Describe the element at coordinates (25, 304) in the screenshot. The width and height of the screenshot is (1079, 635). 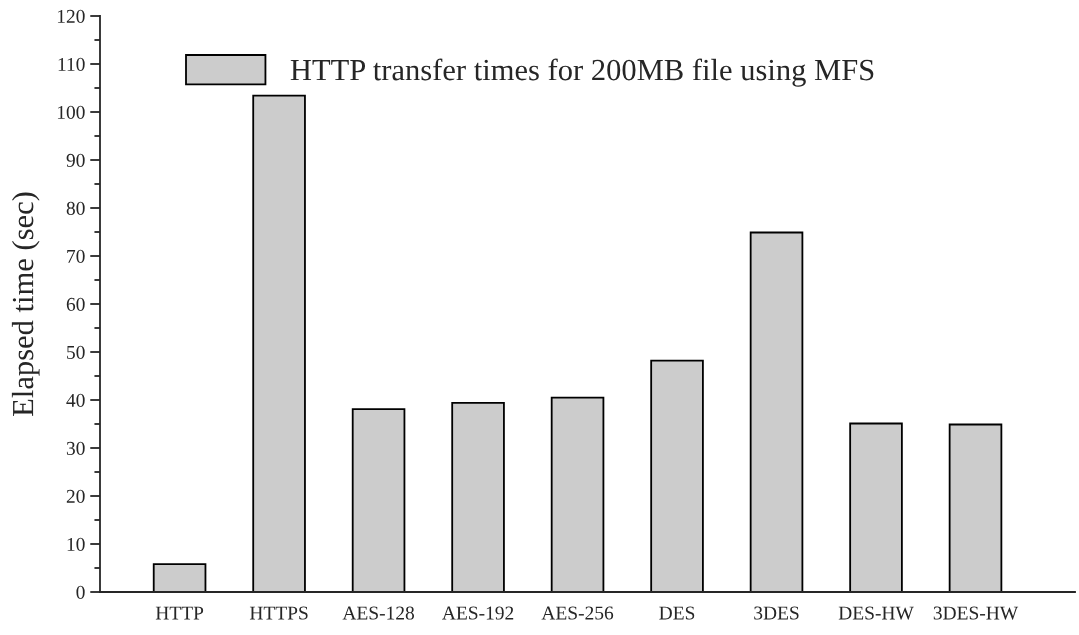
I see `y-axis-title: Elapsed time (sec)` at that location.